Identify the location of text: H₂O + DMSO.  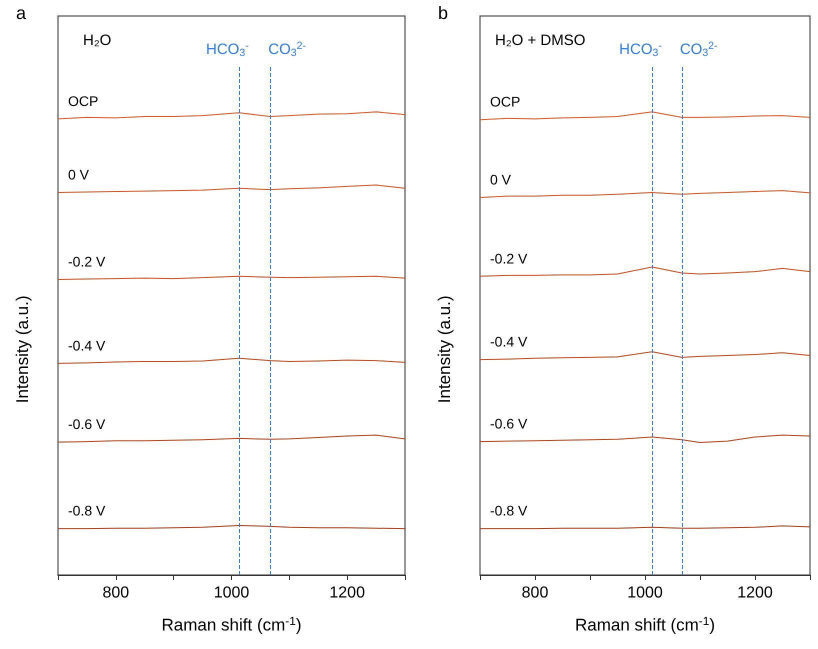
(540, 40).